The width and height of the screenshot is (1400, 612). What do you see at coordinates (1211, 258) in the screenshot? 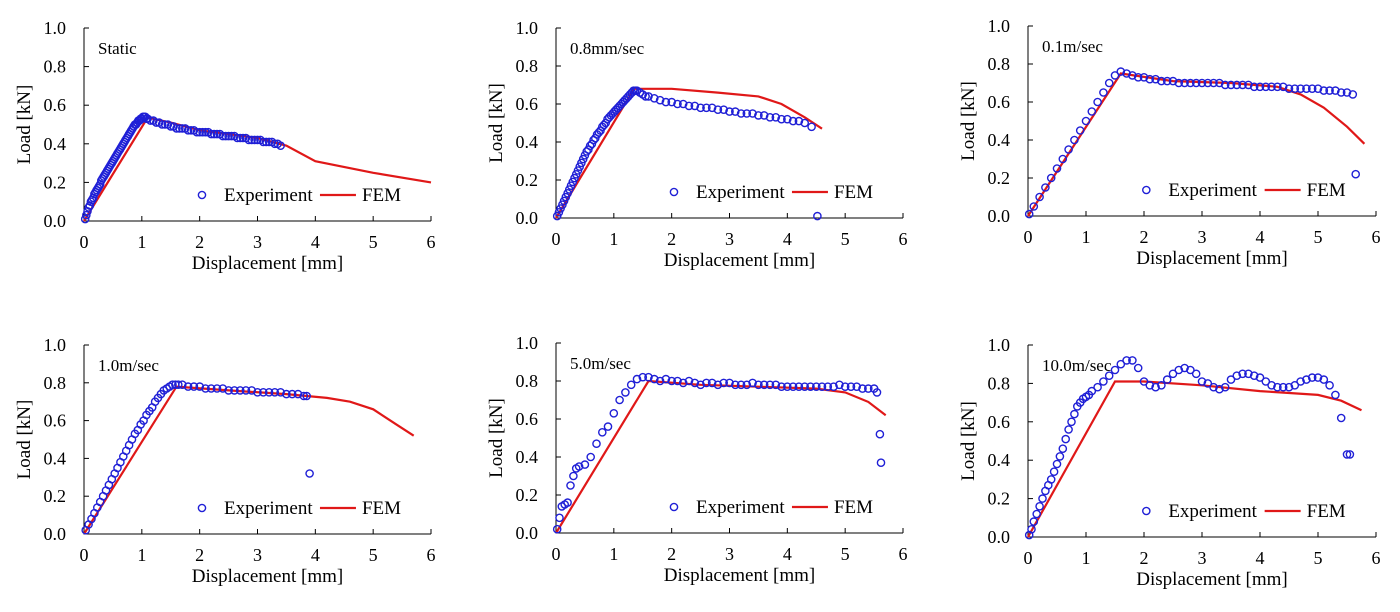
I see `x-axis-title: Displacement [mm]` at bounding box center [1211, 258].